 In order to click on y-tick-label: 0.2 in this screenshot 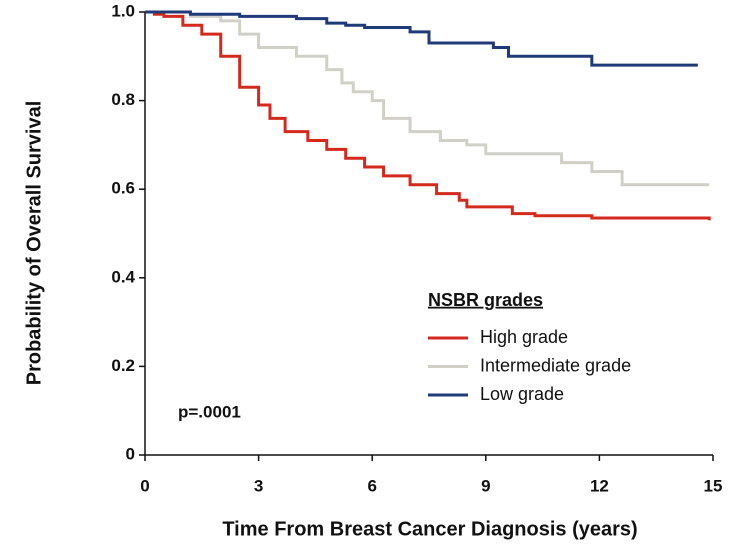, I will do `click(123, 365)`.